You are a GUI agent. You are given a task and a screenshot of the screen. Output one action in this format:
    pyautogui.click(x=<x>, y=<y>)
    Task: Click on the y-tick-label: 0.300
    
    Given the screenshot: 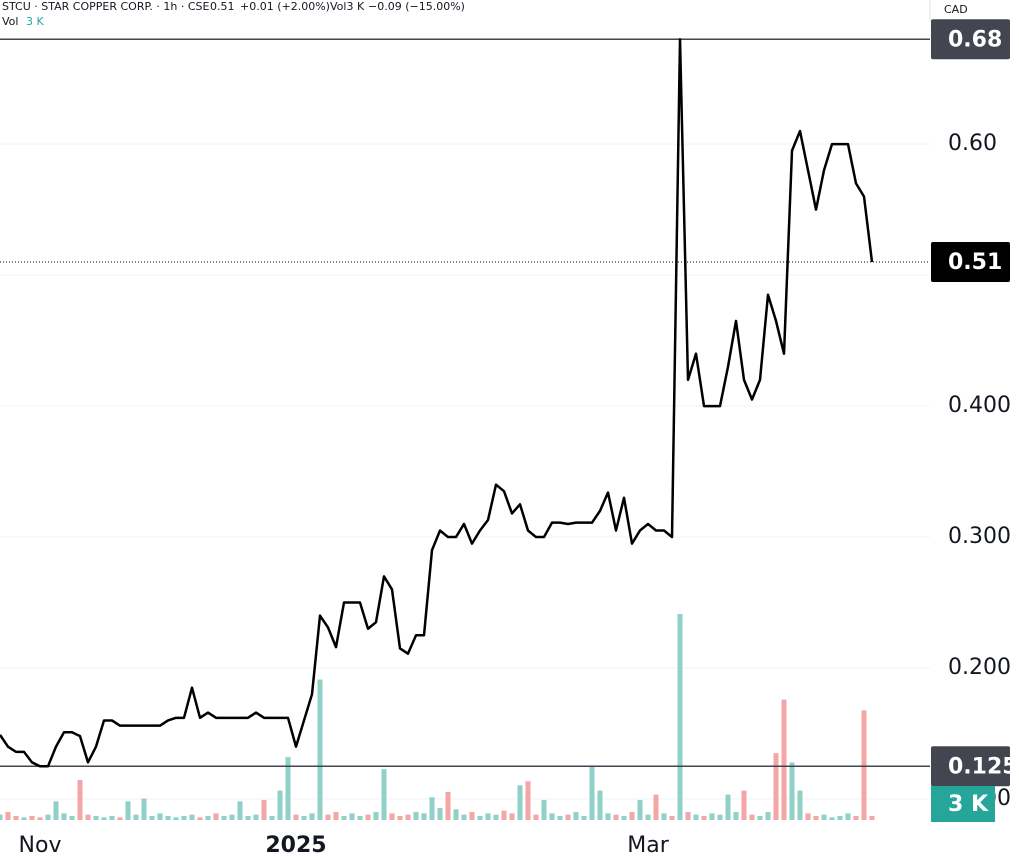 What is the action you would take?
    pyautogui.click(x=979, y=536)
    